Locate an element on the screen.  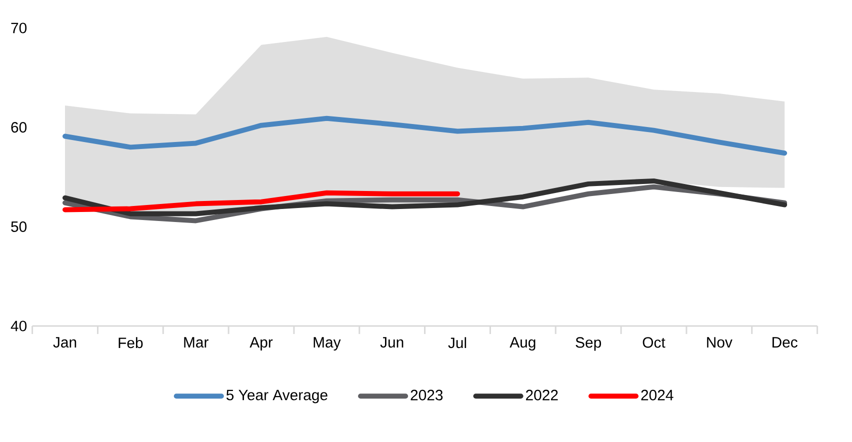
x-tick-label: Aug is located at coordinates (523, 344).